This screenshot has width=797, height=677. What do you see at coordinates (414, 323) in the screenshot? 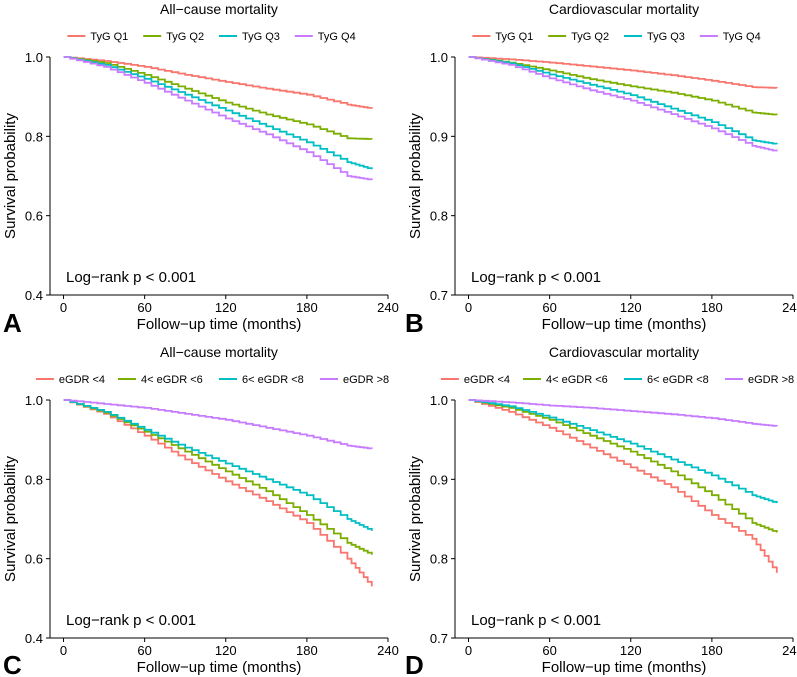
I see `panel-letter: B` at bounding box center [414, 323].